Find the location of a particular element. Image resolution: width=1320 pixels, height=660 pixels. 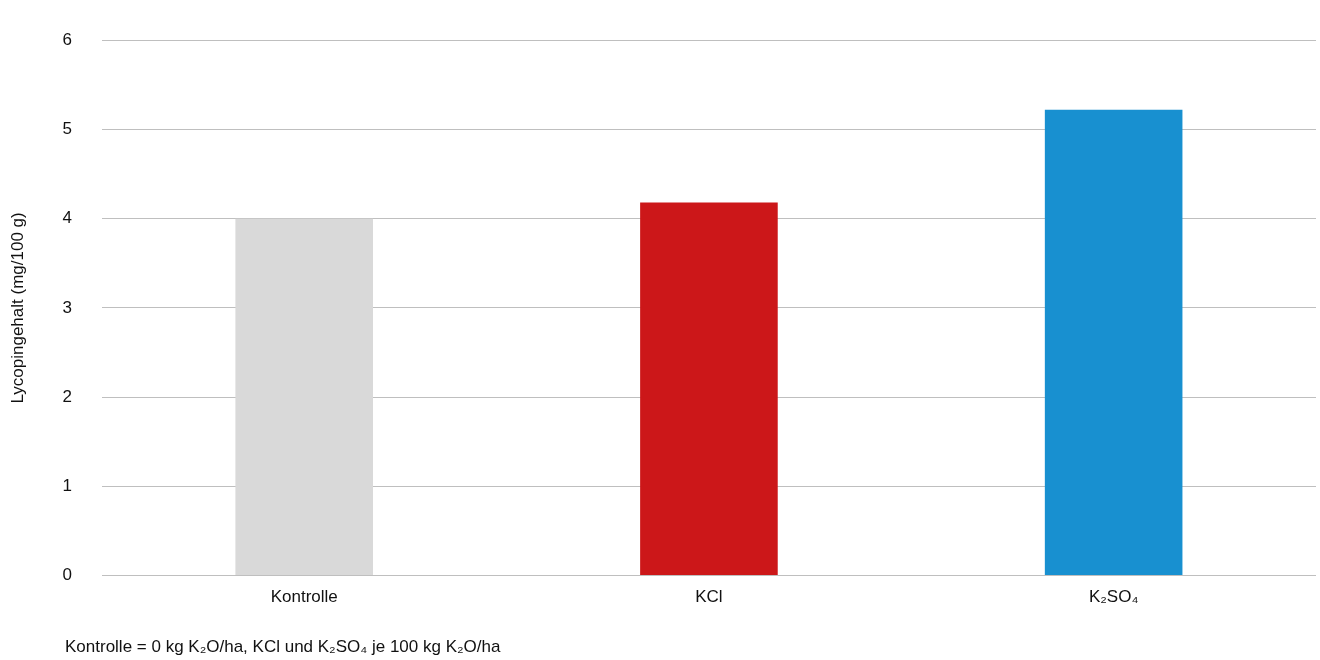

y-tick-label: 0 is located at coordinates (67, 575).